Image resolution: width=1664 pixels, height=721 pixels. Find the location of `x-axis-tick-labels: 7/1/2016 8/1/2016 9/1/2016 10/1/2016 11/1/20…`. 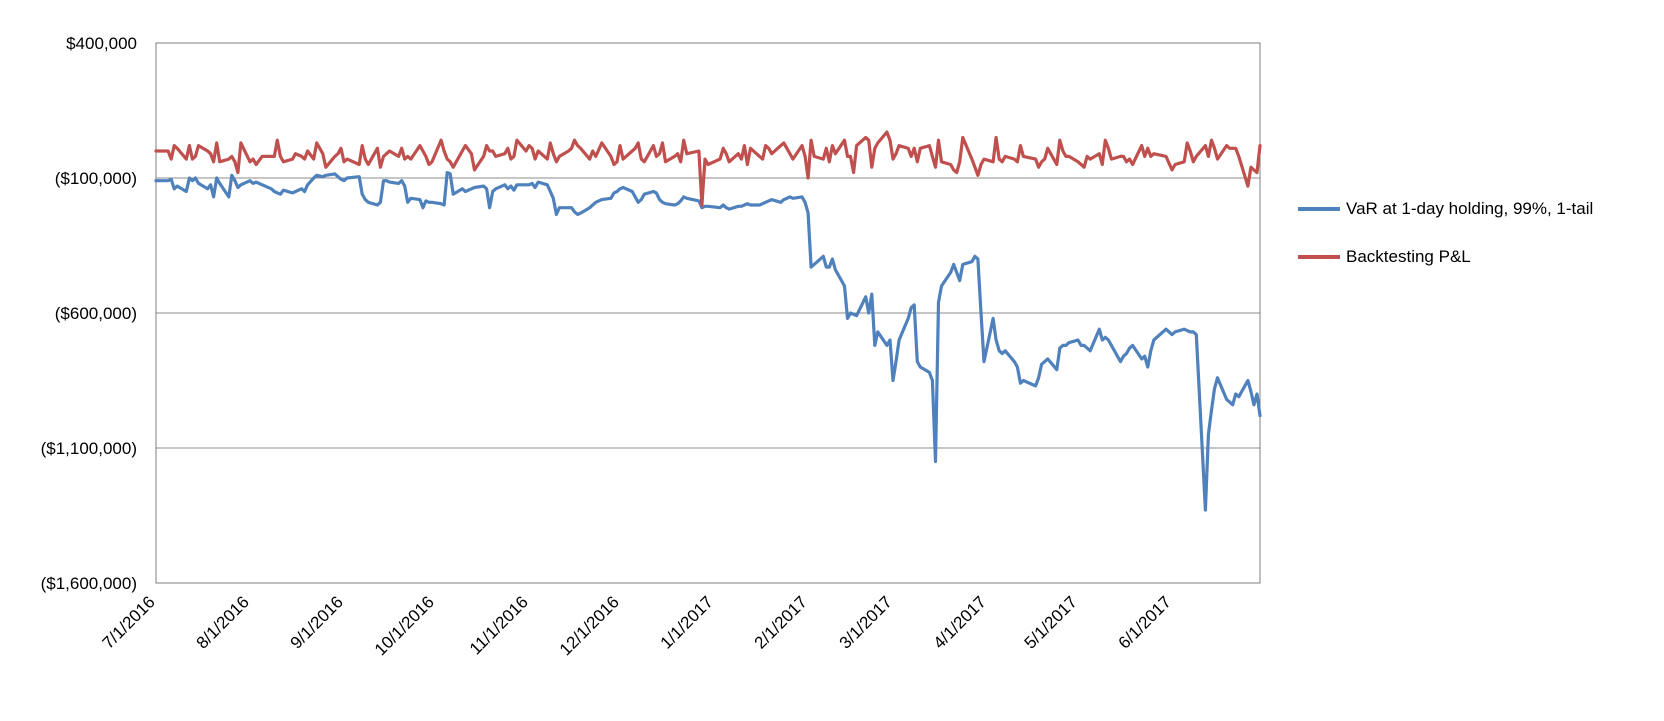

x-axis-tick-labels: 7/1/2016 8/1/2016 9/1/2016 10/1/2016 11/1/20… is located at coordinates (637, 625).